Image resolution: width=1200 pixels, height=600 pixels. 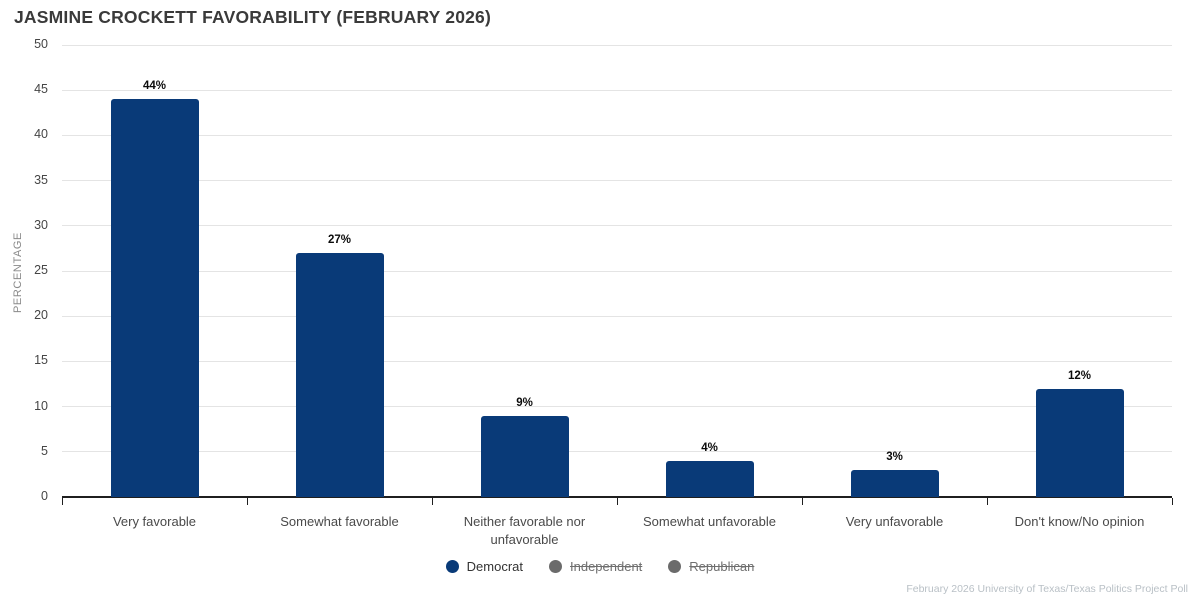 I want to click on legend-item-republican: Republican, so click(x=711, y=566).